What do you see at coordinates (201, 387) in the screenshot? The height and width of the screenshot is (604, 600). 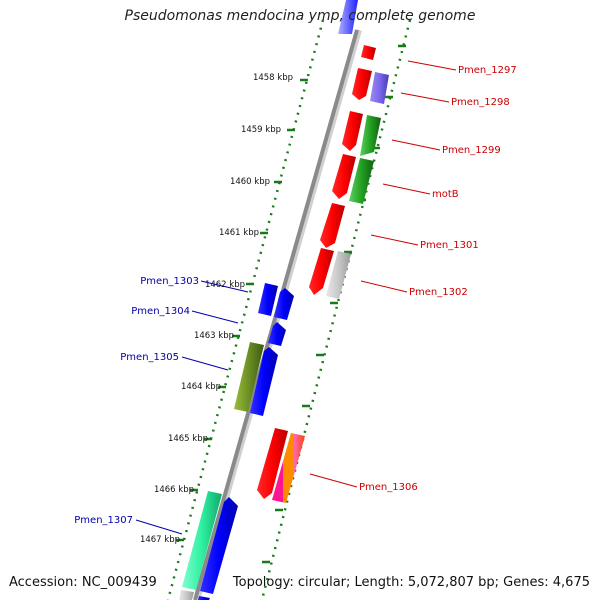 I see `tick-label: 1464 kbp` at bounding box center [201, 387].